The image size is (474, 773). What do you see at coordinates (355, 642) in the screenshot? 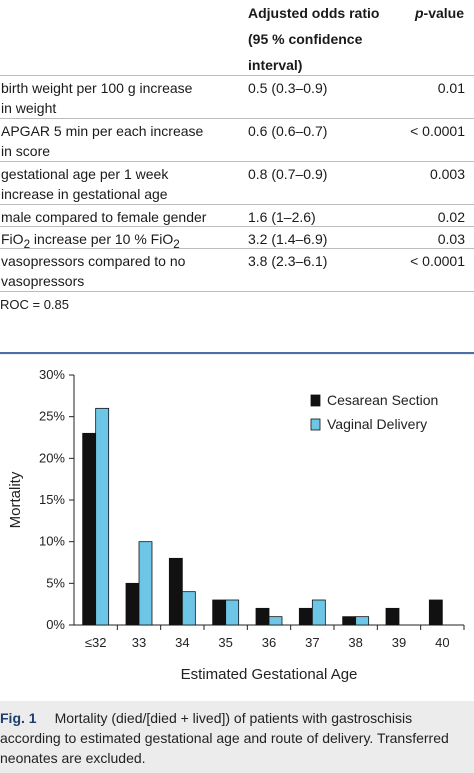
I see `x-tick-label: 38` at bounding box center [355, 642].